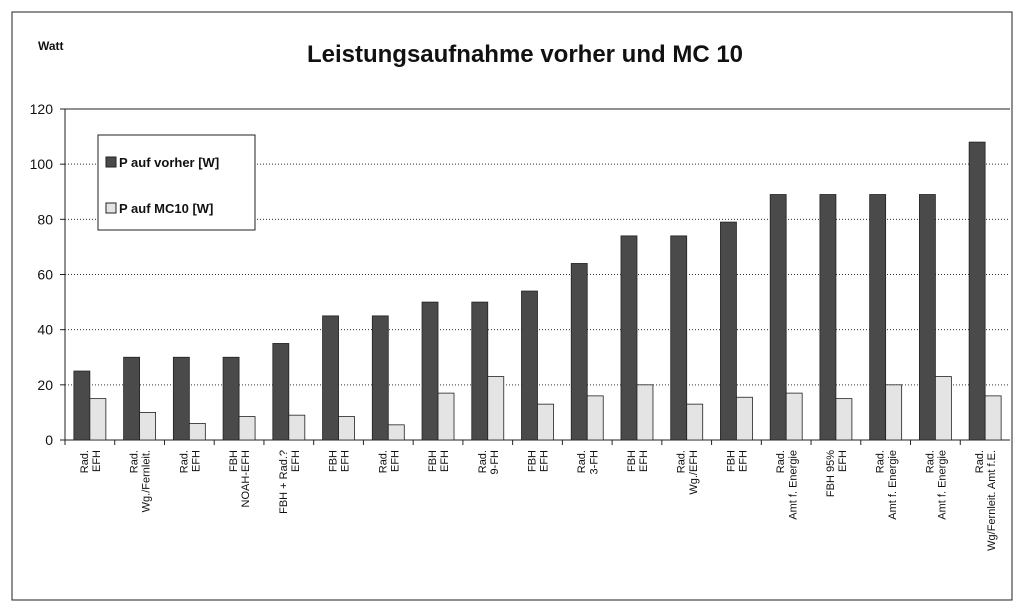  I want to click on y-tick-label: 120, so click(42, 109).